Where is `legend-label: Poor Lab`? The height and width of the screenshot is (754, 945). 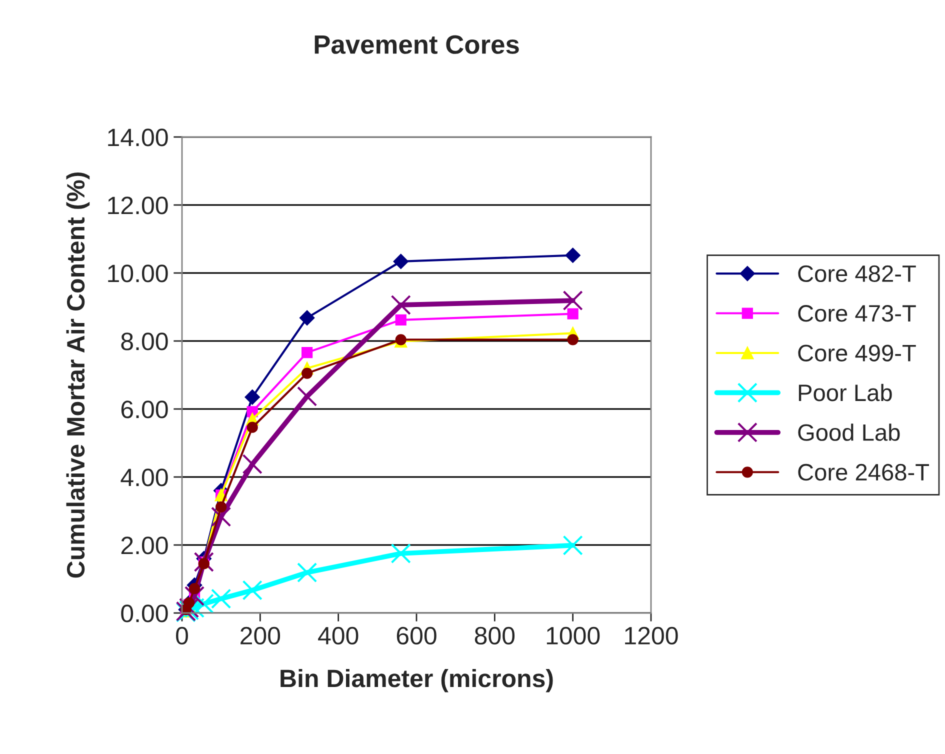
legend-label: Poor Lab is located at coordinates (845, 393).